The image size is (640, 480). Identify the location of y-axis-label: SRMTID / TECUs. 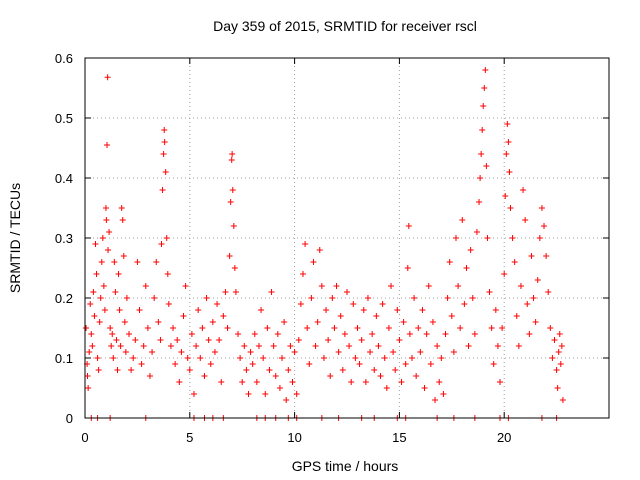
(15, 238).